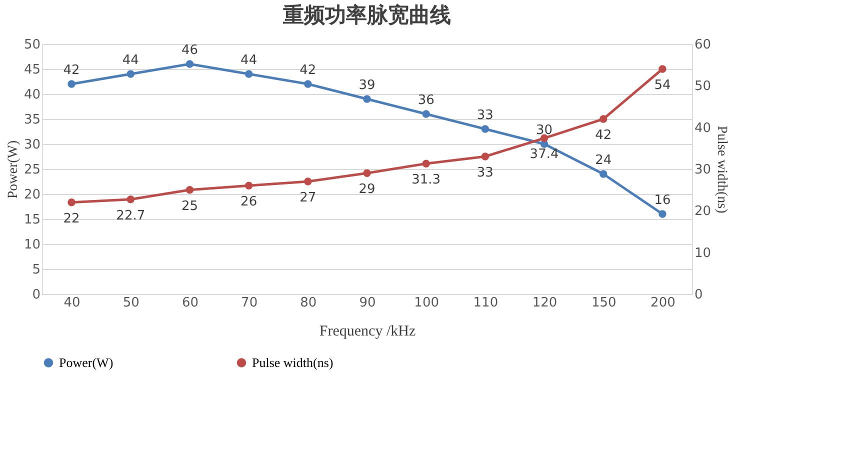  Describe the element at coordinates (703, 86) in the screenshot. I see `y2-tick-label: 50` at that location.